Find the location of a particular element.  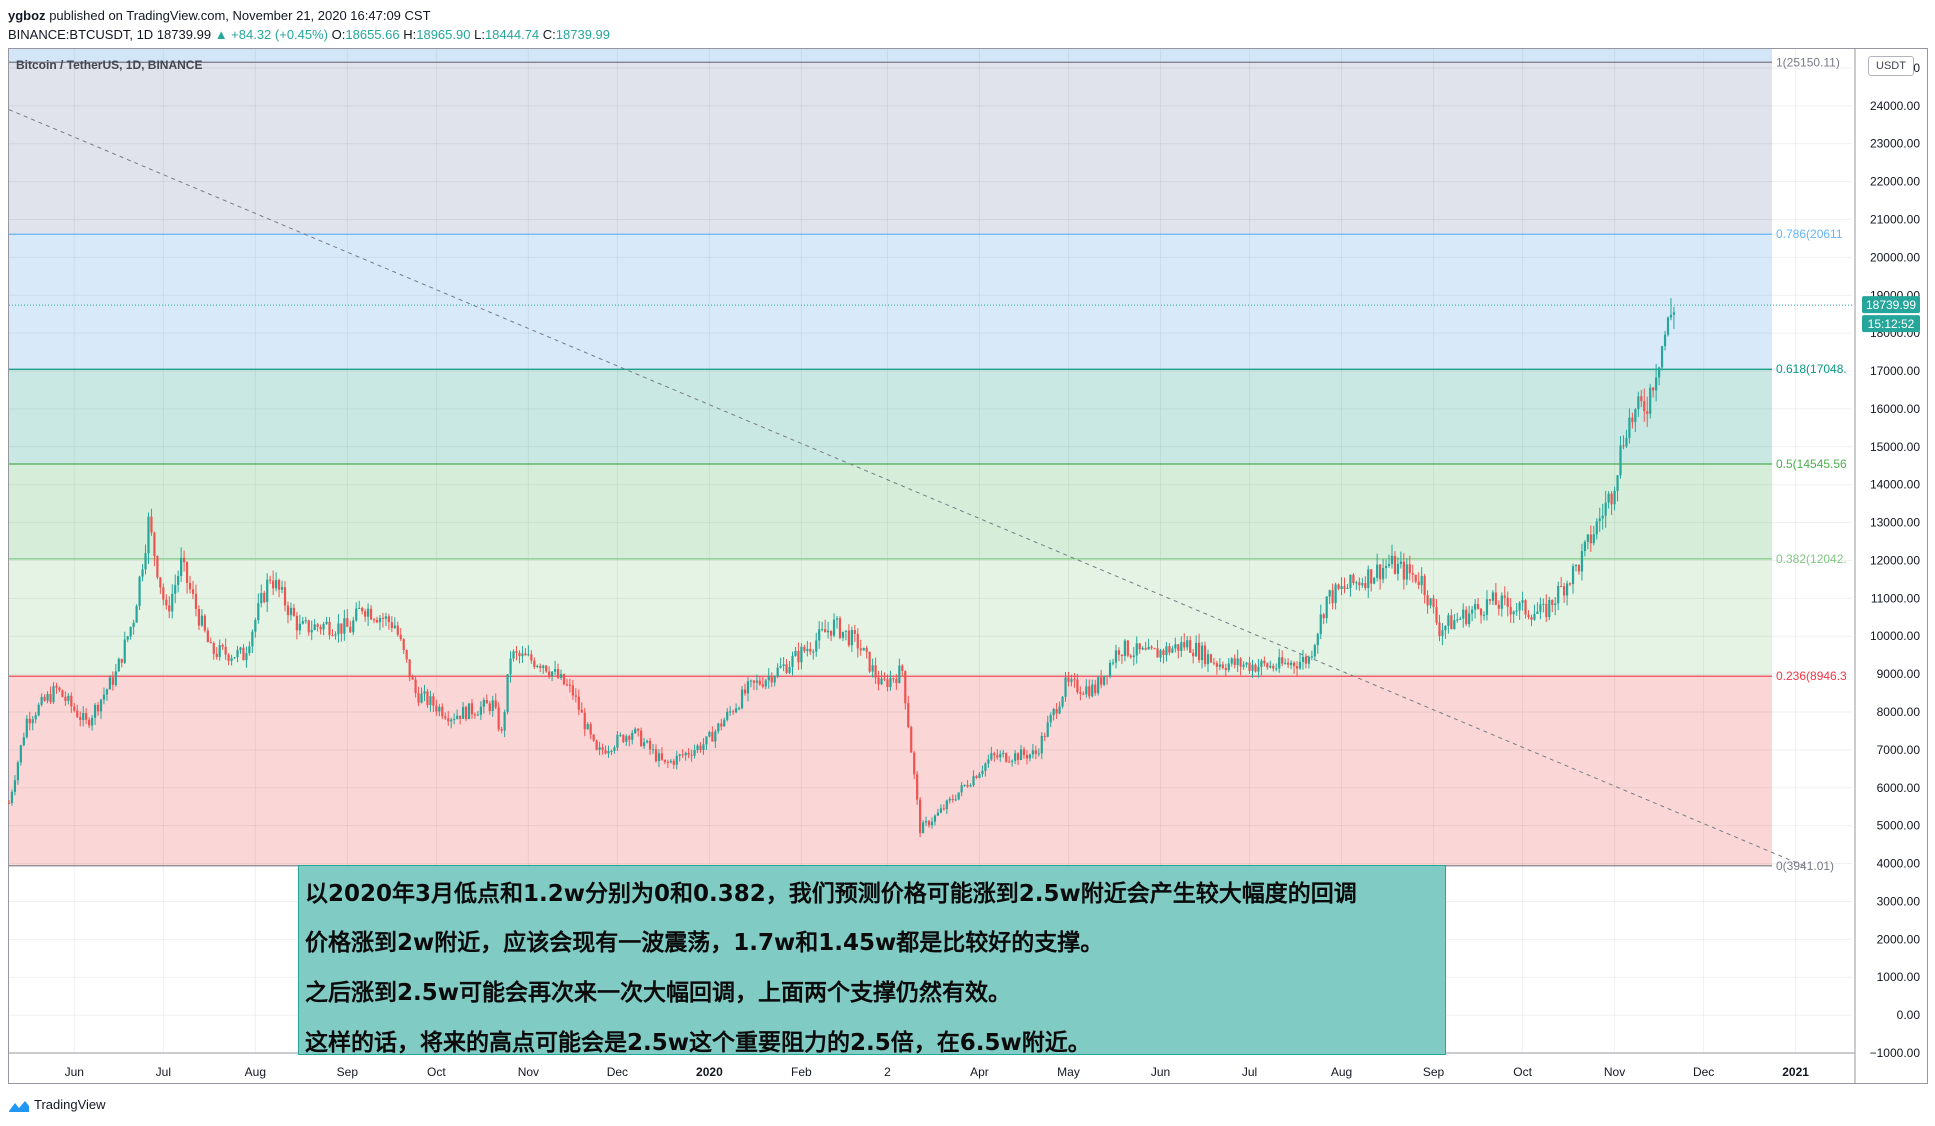

fib-label-0: 0(3941.01) is located at coordinates (1805, 866).